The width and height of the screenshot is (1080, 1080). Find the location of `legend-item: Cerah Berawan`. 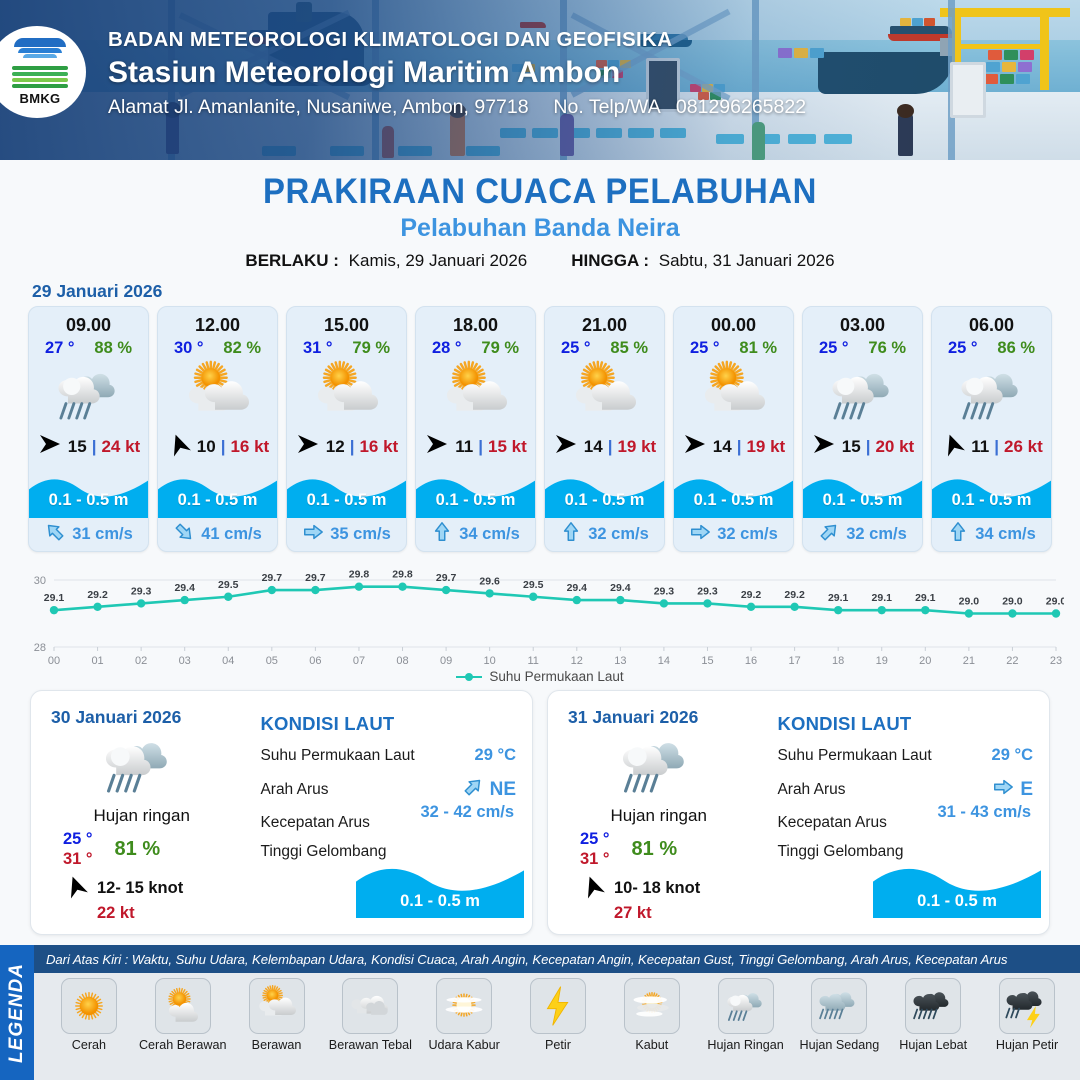

legend-item: Cerah Berawan is located at coordinates (183, 1027).